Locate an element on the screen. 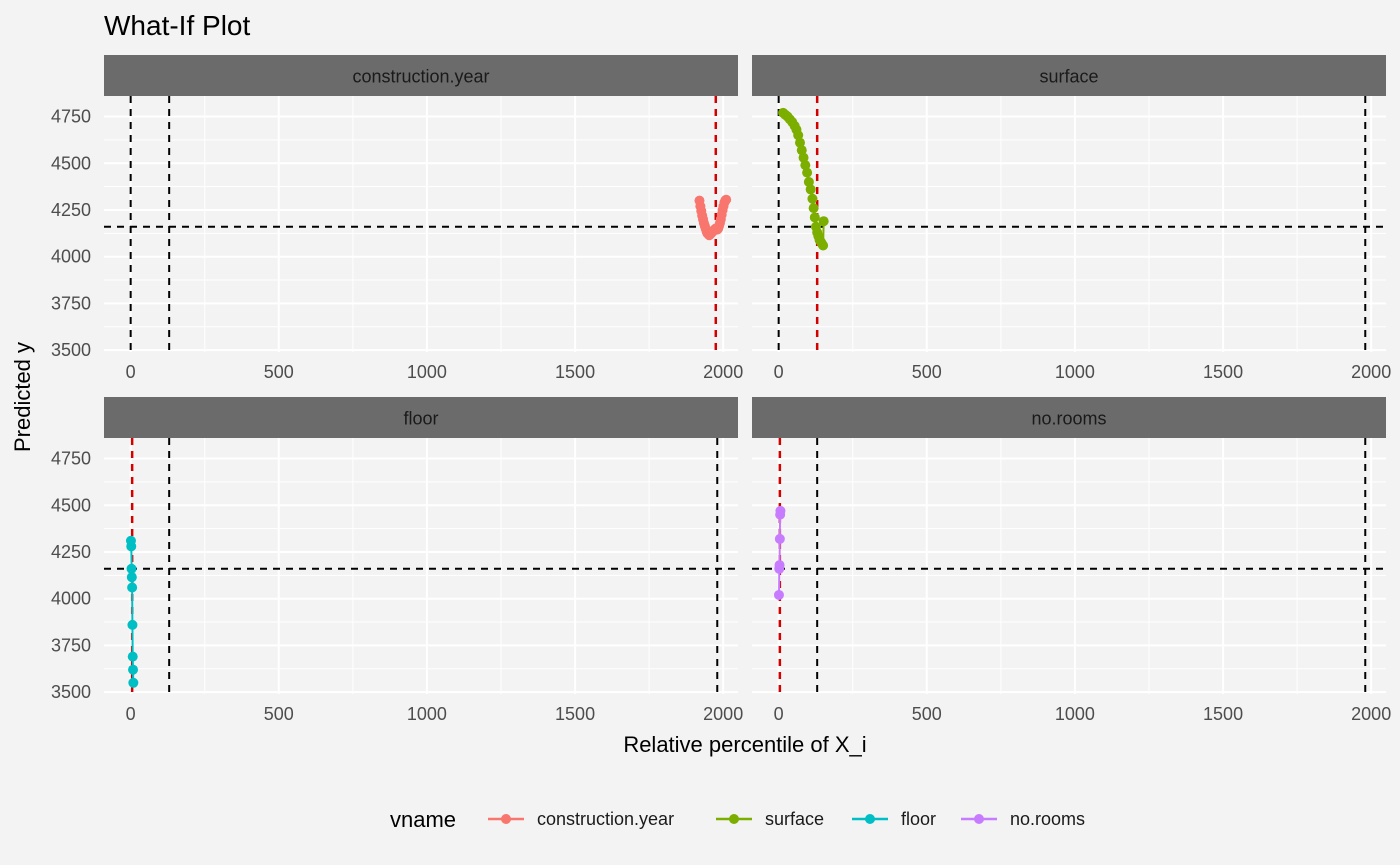 This screenshot has height=865, width=1400. legend-item: surface is located at coordinates (770, 819).